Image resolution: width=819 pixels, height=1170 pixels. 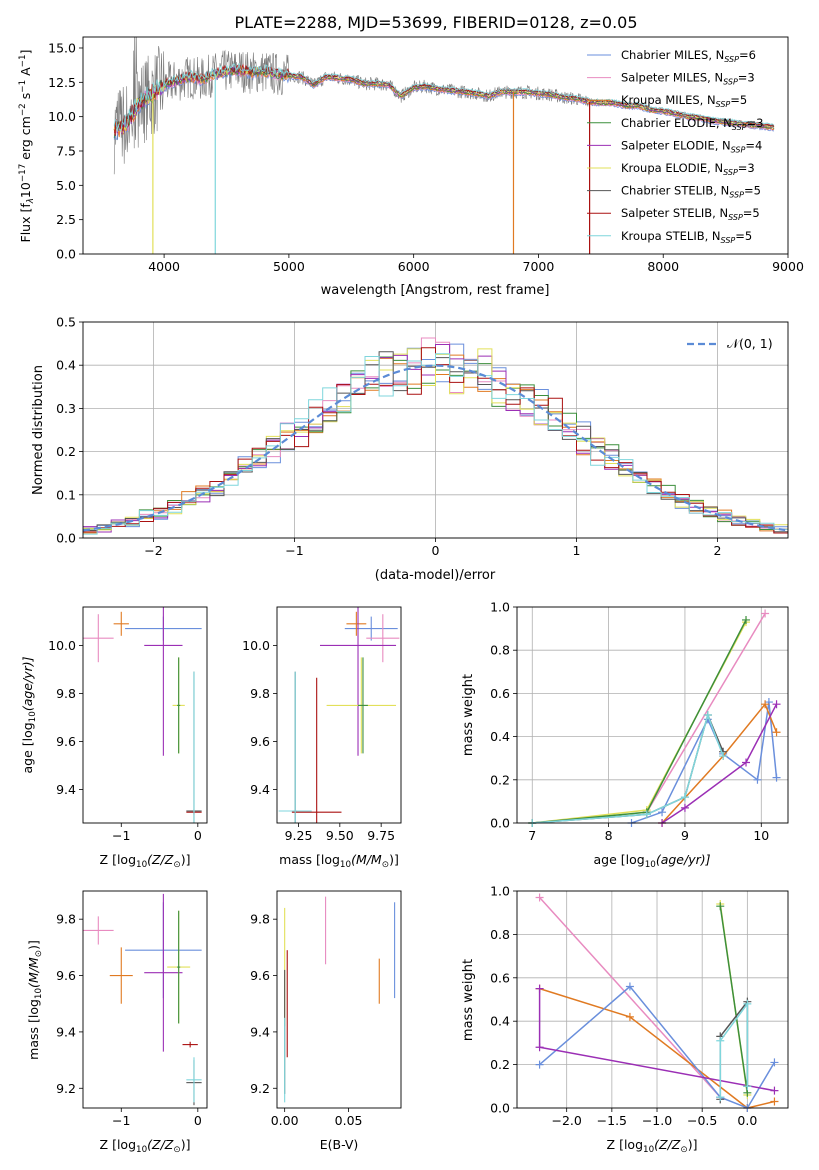 What do you see at coordinates (567, 1120) in the screenshot?
I see `weight_vs_Z-xtick-label: −2.0` at bounding box center [567, 1120].